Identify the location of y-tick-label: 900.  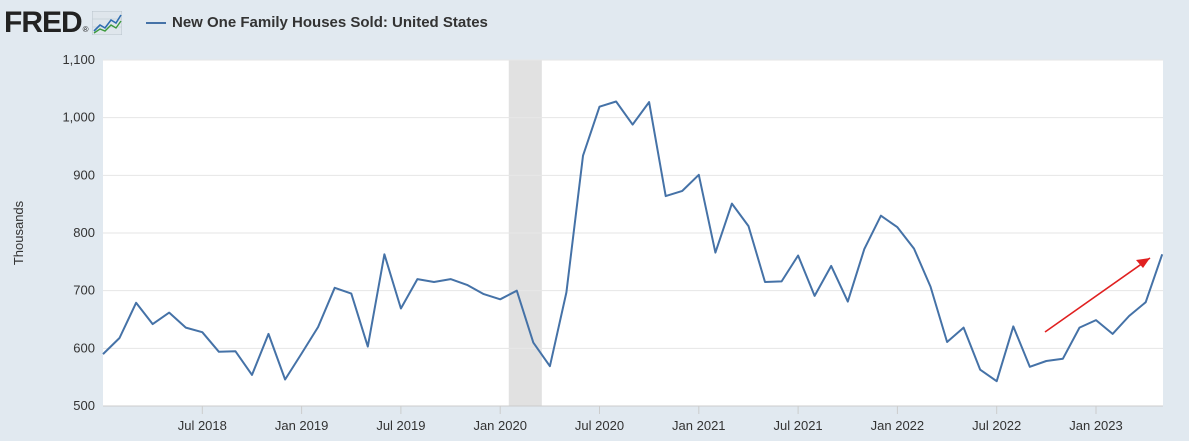
(84, 174).